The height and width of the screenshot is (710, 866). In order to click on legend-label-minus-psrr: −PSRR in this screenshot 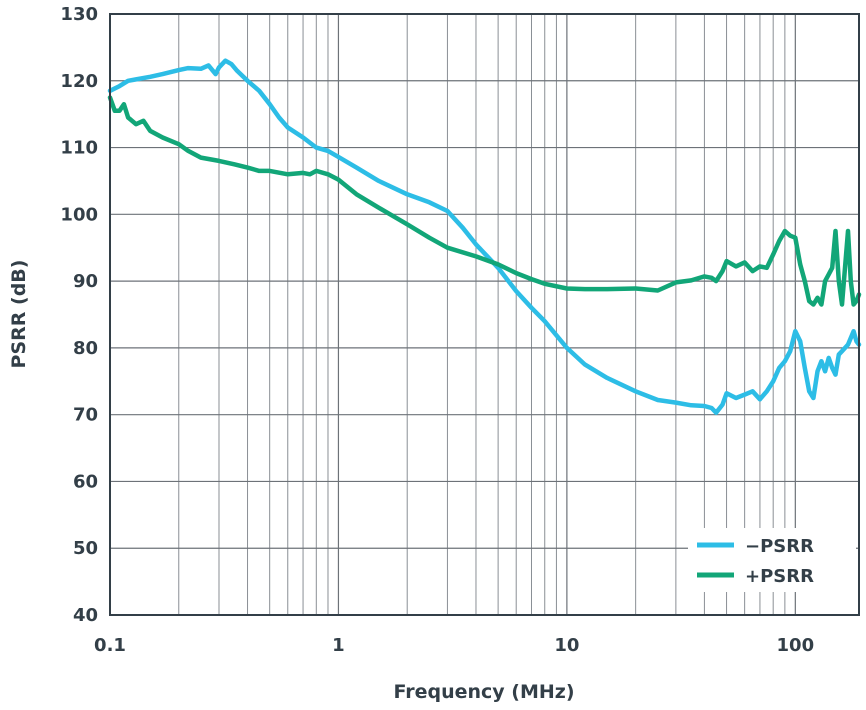, I will do `click(779, 546)`.